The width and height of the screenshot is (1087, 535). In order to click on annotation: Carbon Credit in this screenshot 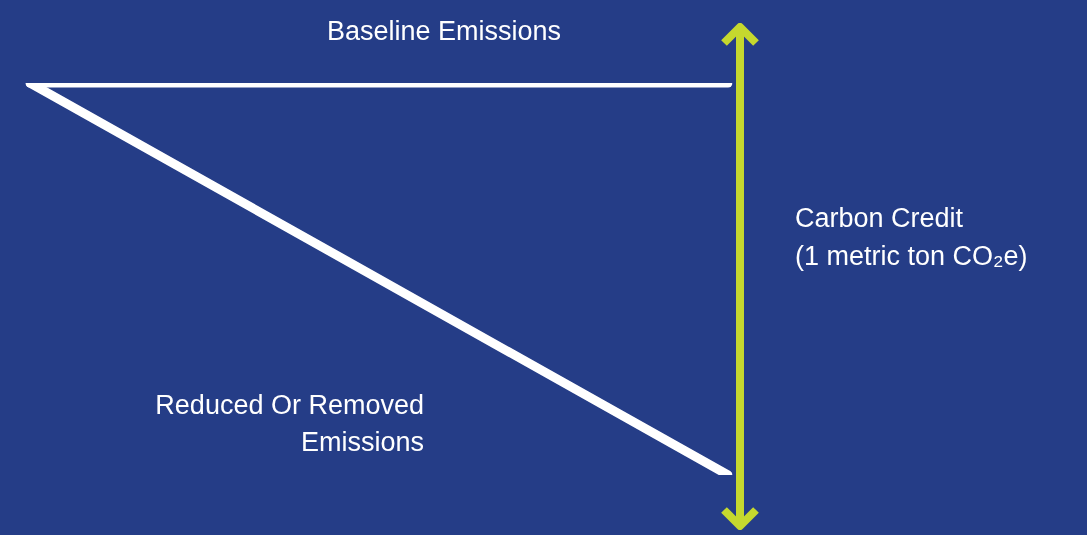, I will do `click(879, 218)`.